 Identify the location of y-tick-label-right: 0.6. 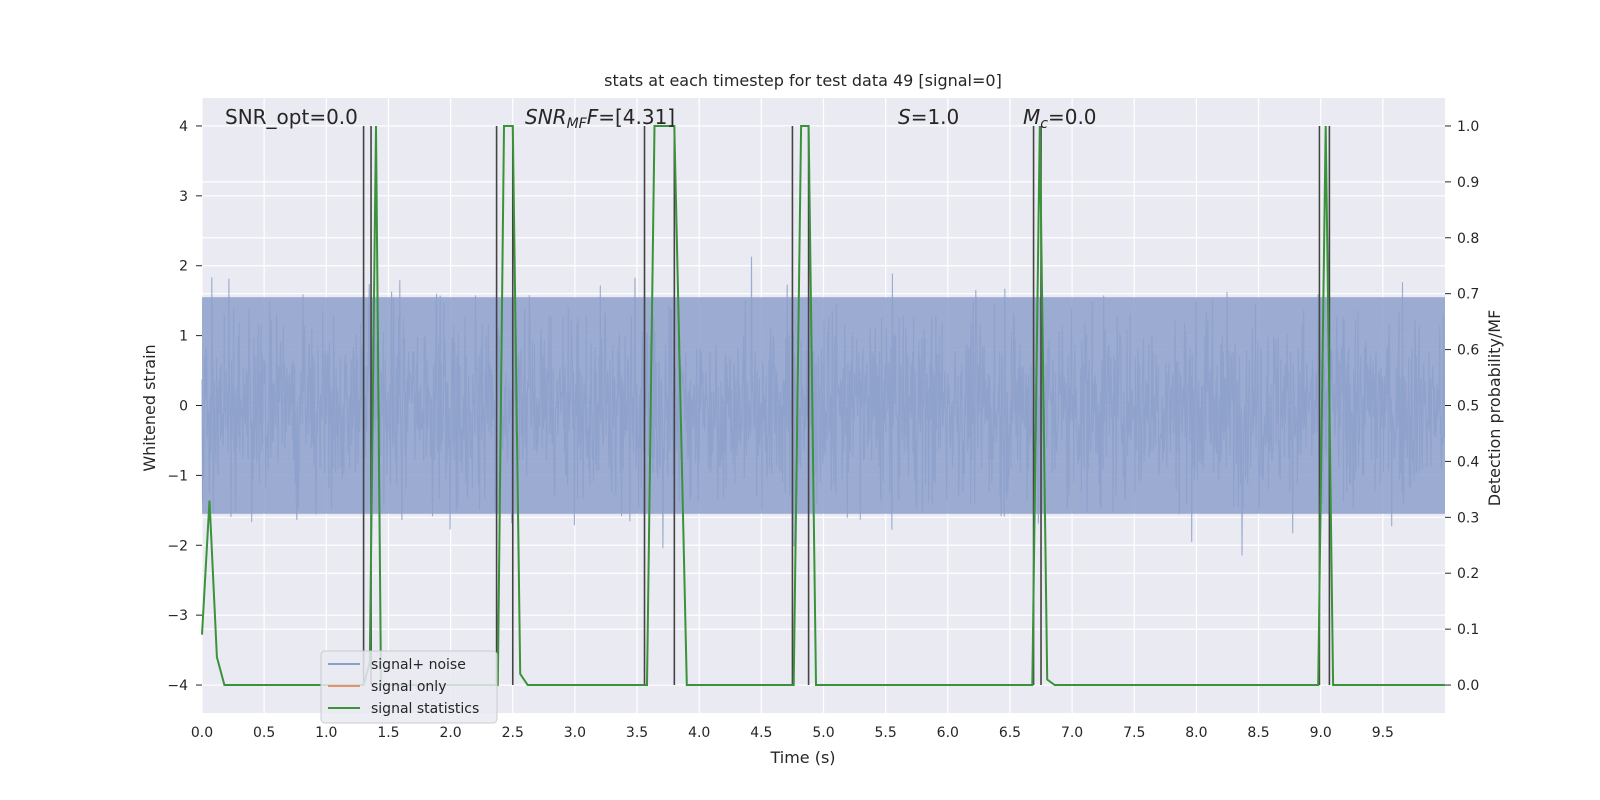
(1468, 351).